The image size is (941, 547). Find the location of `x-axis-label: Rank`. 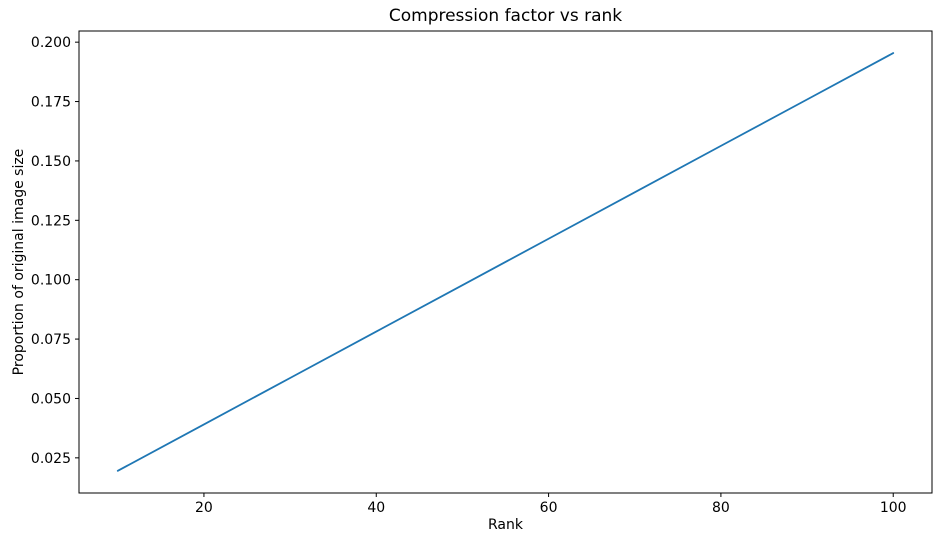

x-axis-label: Rank is located at coordinates (505, 525).